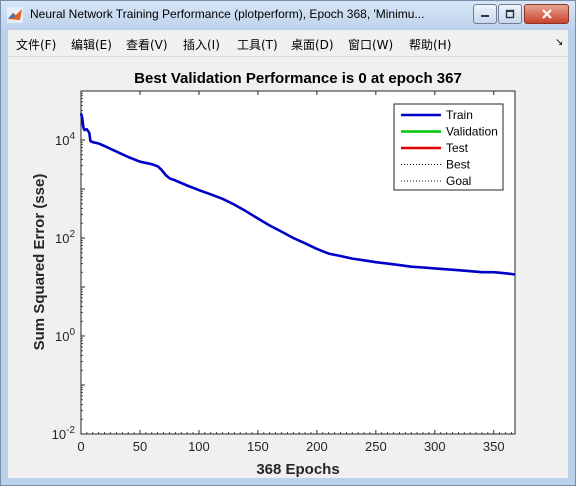 The height and width of the screenshot is (486, 576). Describe the element at coordinates (72, 332) in the screenshot. I see `y-tick-exponent: 0` at that location.